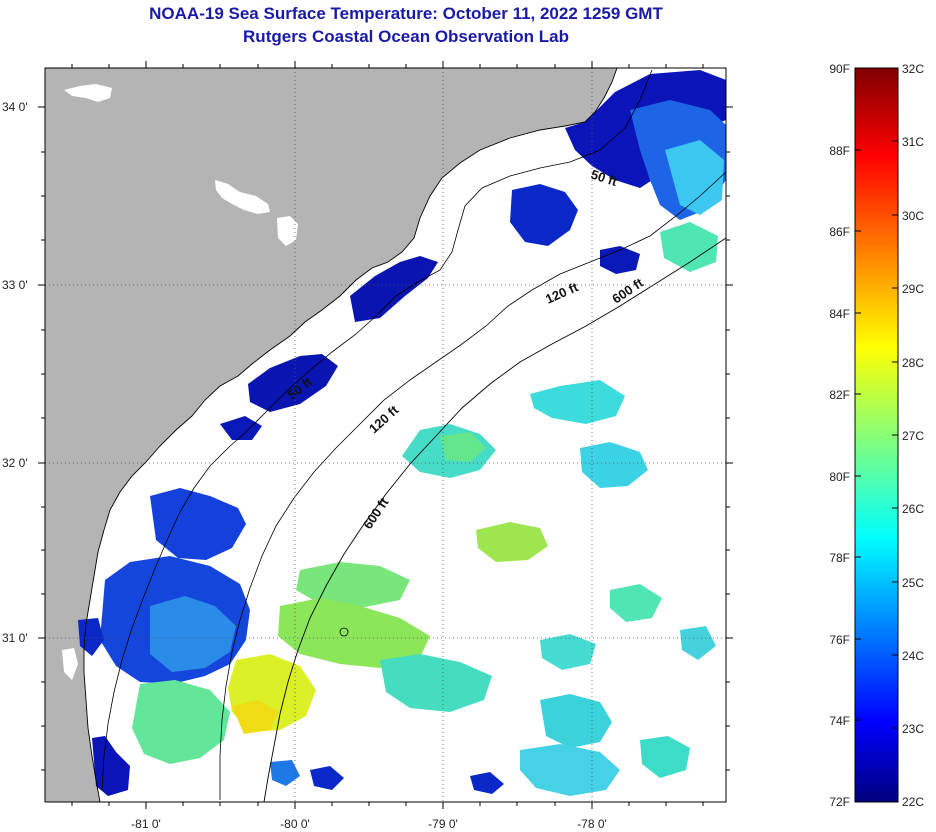 This screenshot has height=832, width=936. Describe the element at coordinates (604, 178) in the screenshot. I see `contour-label-50-north: 50 ft` at that location.